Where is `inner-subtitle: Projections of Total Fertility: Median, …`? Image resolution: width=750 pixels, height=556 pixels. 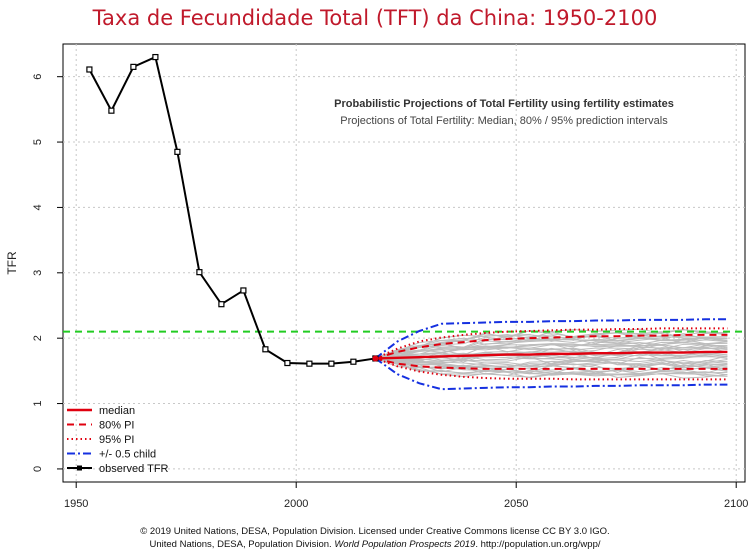 inner-subtitle: Projections of Total Fertility: Median, … is located at coordinates (504, 121).